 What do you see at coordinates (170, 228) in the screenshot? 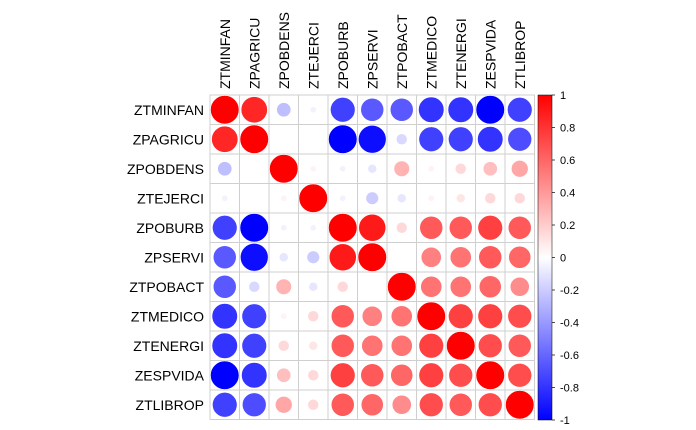
I see `row-label: ZPOBURB` at bounding box center [170, 228].